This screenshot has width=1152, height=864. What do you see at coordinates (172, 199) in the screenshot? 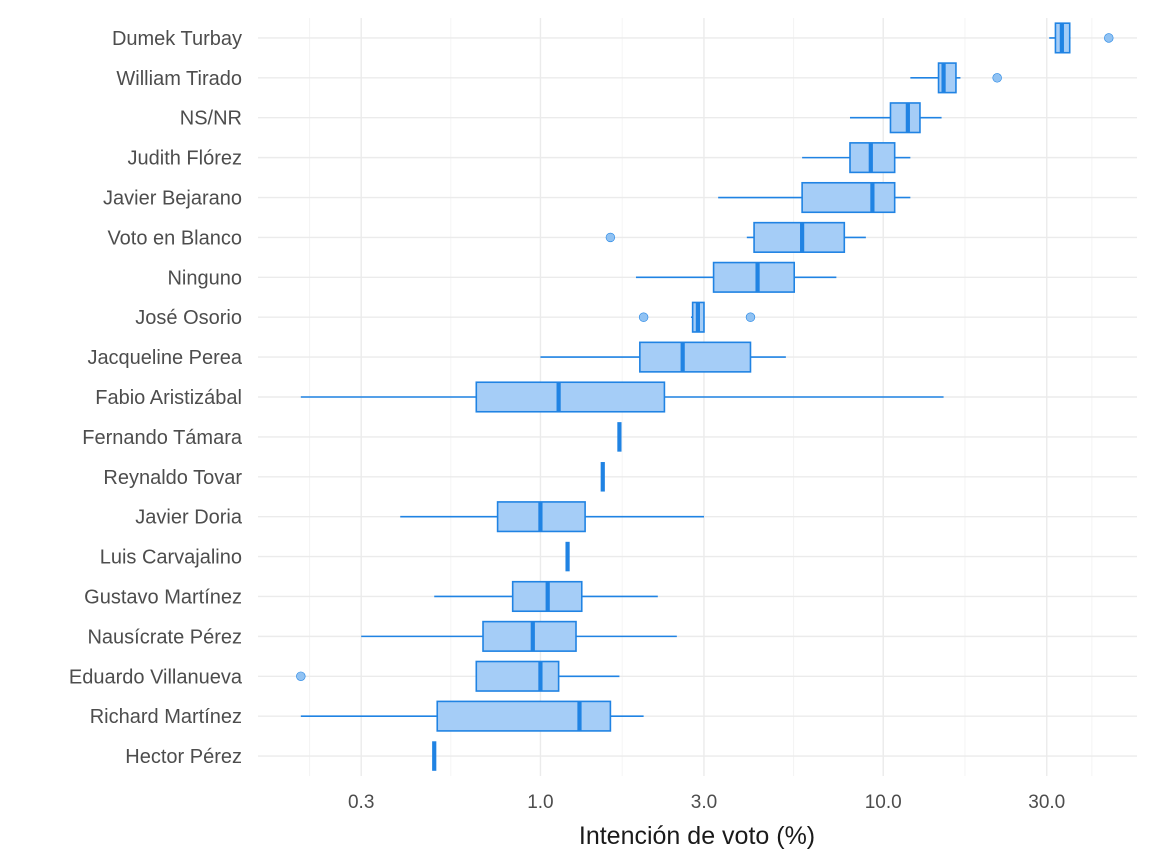
I see `category-label-4: Javier Bejarano` at bounding box center [172, 199].